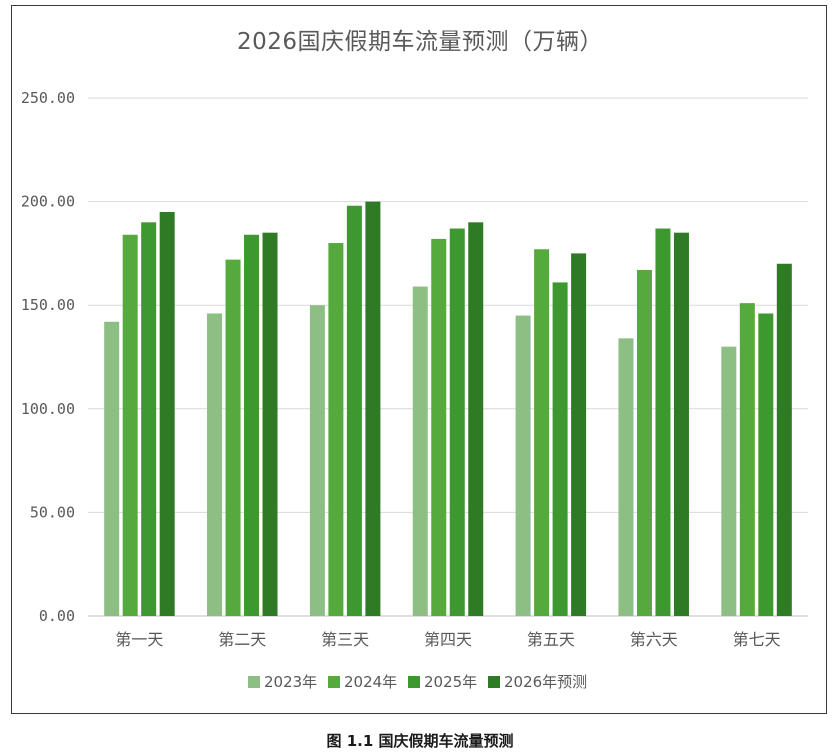  What do you see at coordinates (545, 682) in the screenshot?
I see `legend-label: 2026年预测` at bounding box center [545, 682].